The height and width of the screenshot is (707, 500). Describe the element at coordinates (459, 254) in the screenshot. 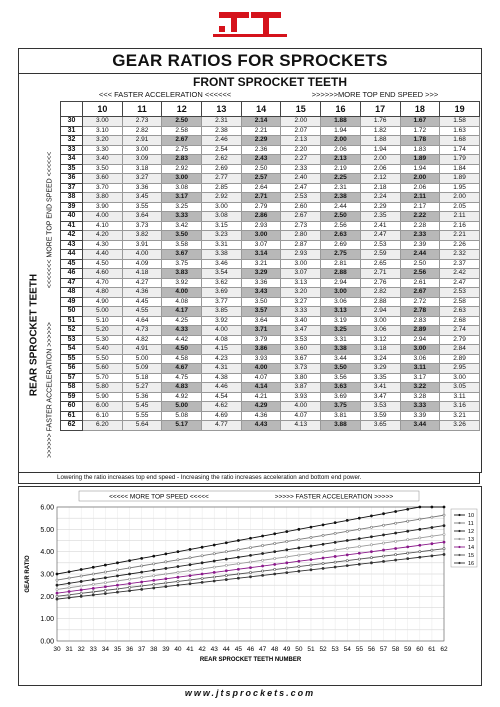

I see `ratio-cell: 2.32` at that location.